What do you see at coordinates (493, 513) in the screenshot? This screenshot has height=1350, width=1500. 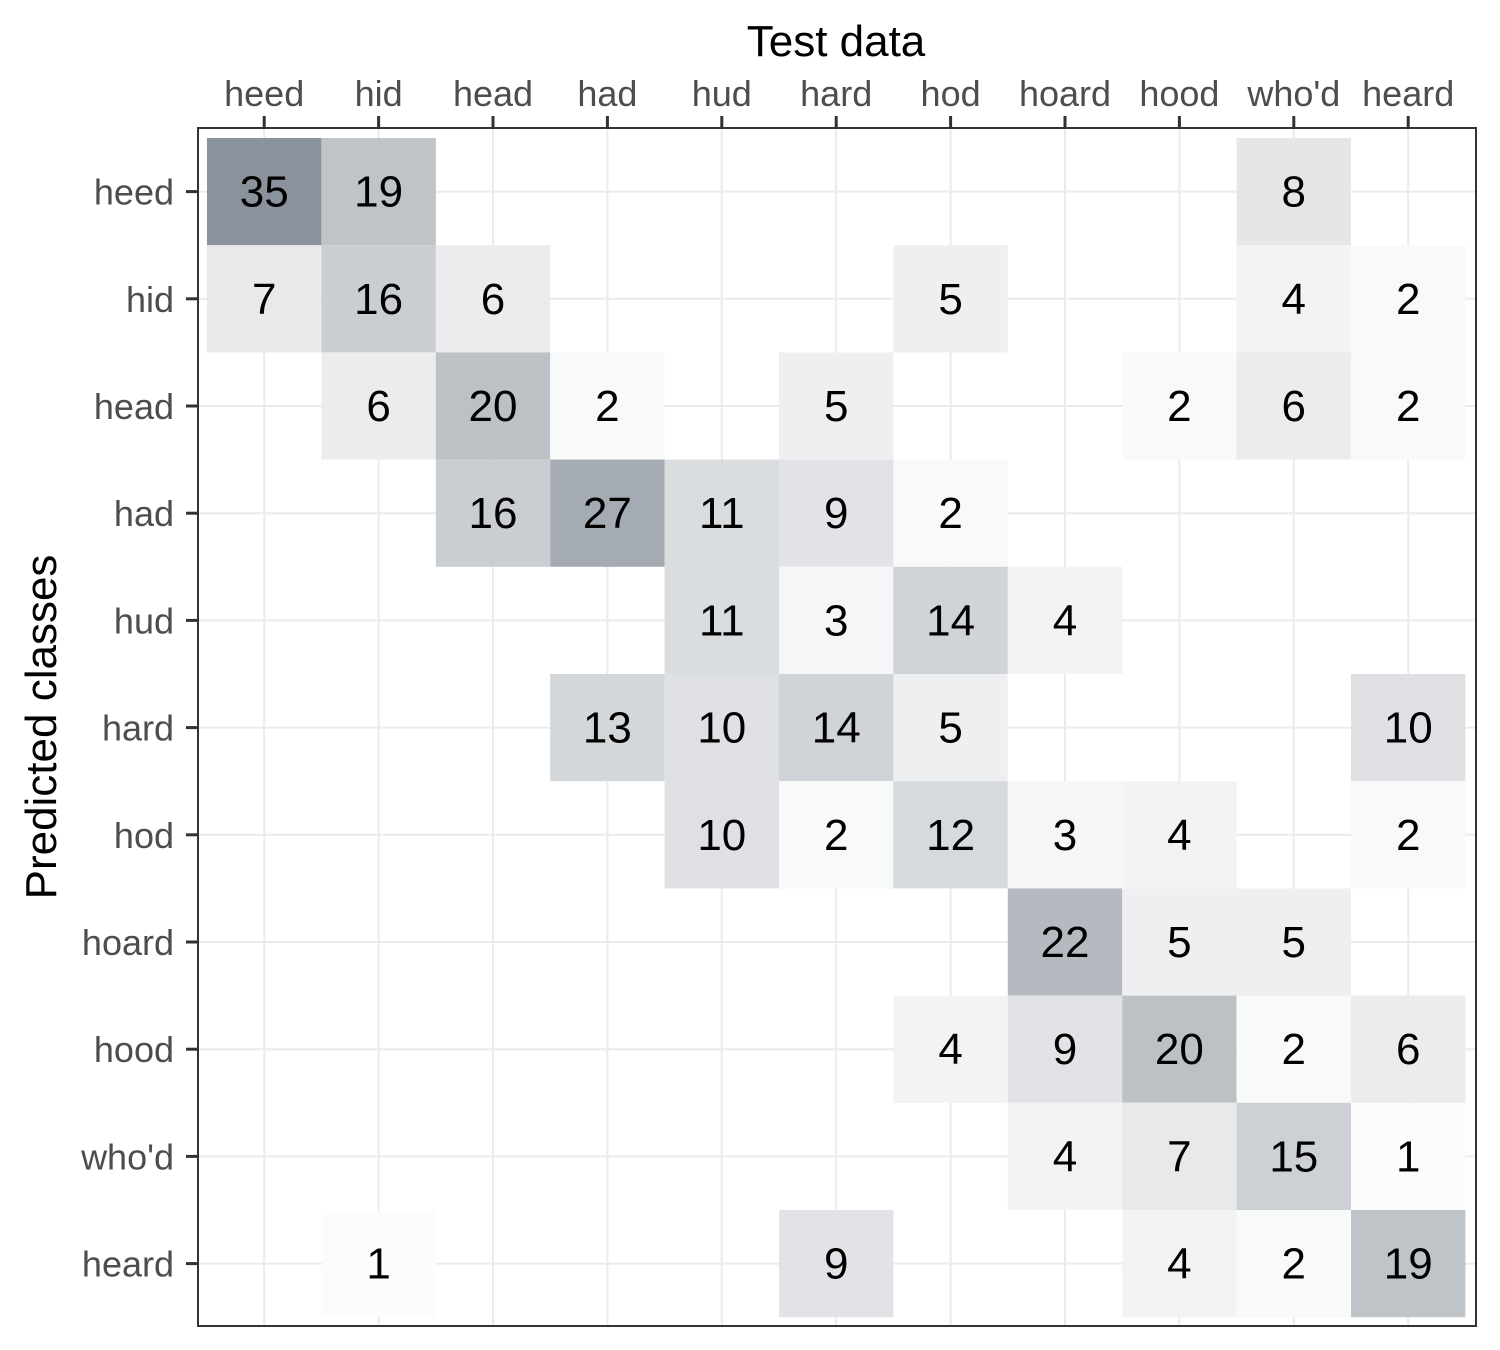 I see `cell-value-had-head: 16` at bounding box center [493, 513].